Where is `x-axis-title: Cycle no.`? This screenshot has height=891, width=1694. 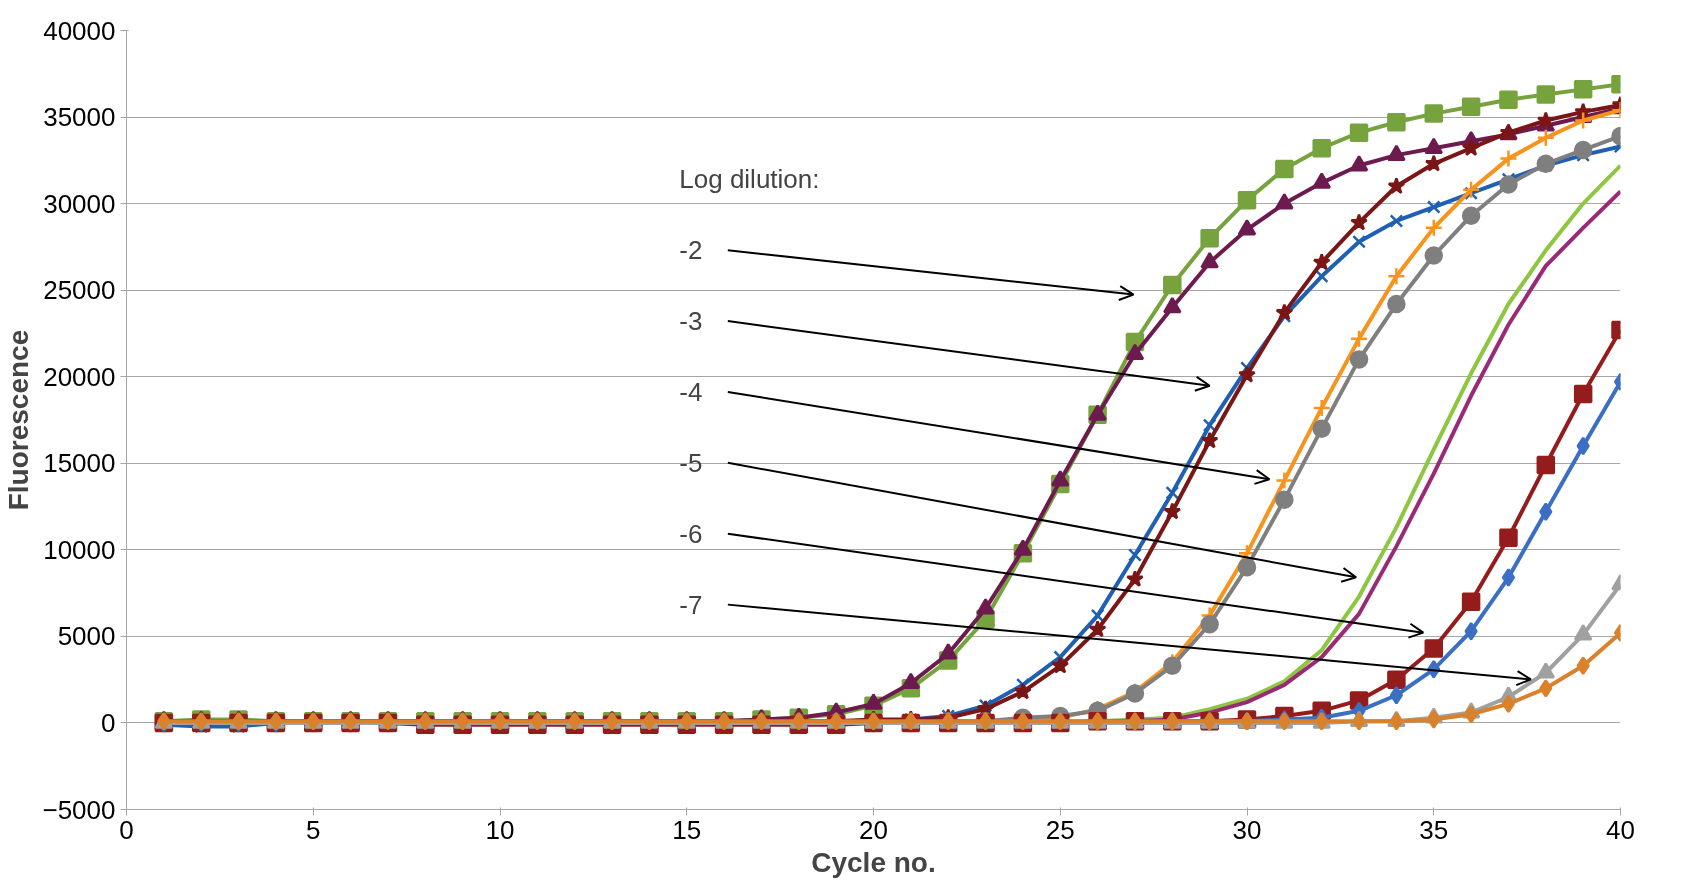 x-axis-title: Cycle no. is located at coordinates (873, 862).